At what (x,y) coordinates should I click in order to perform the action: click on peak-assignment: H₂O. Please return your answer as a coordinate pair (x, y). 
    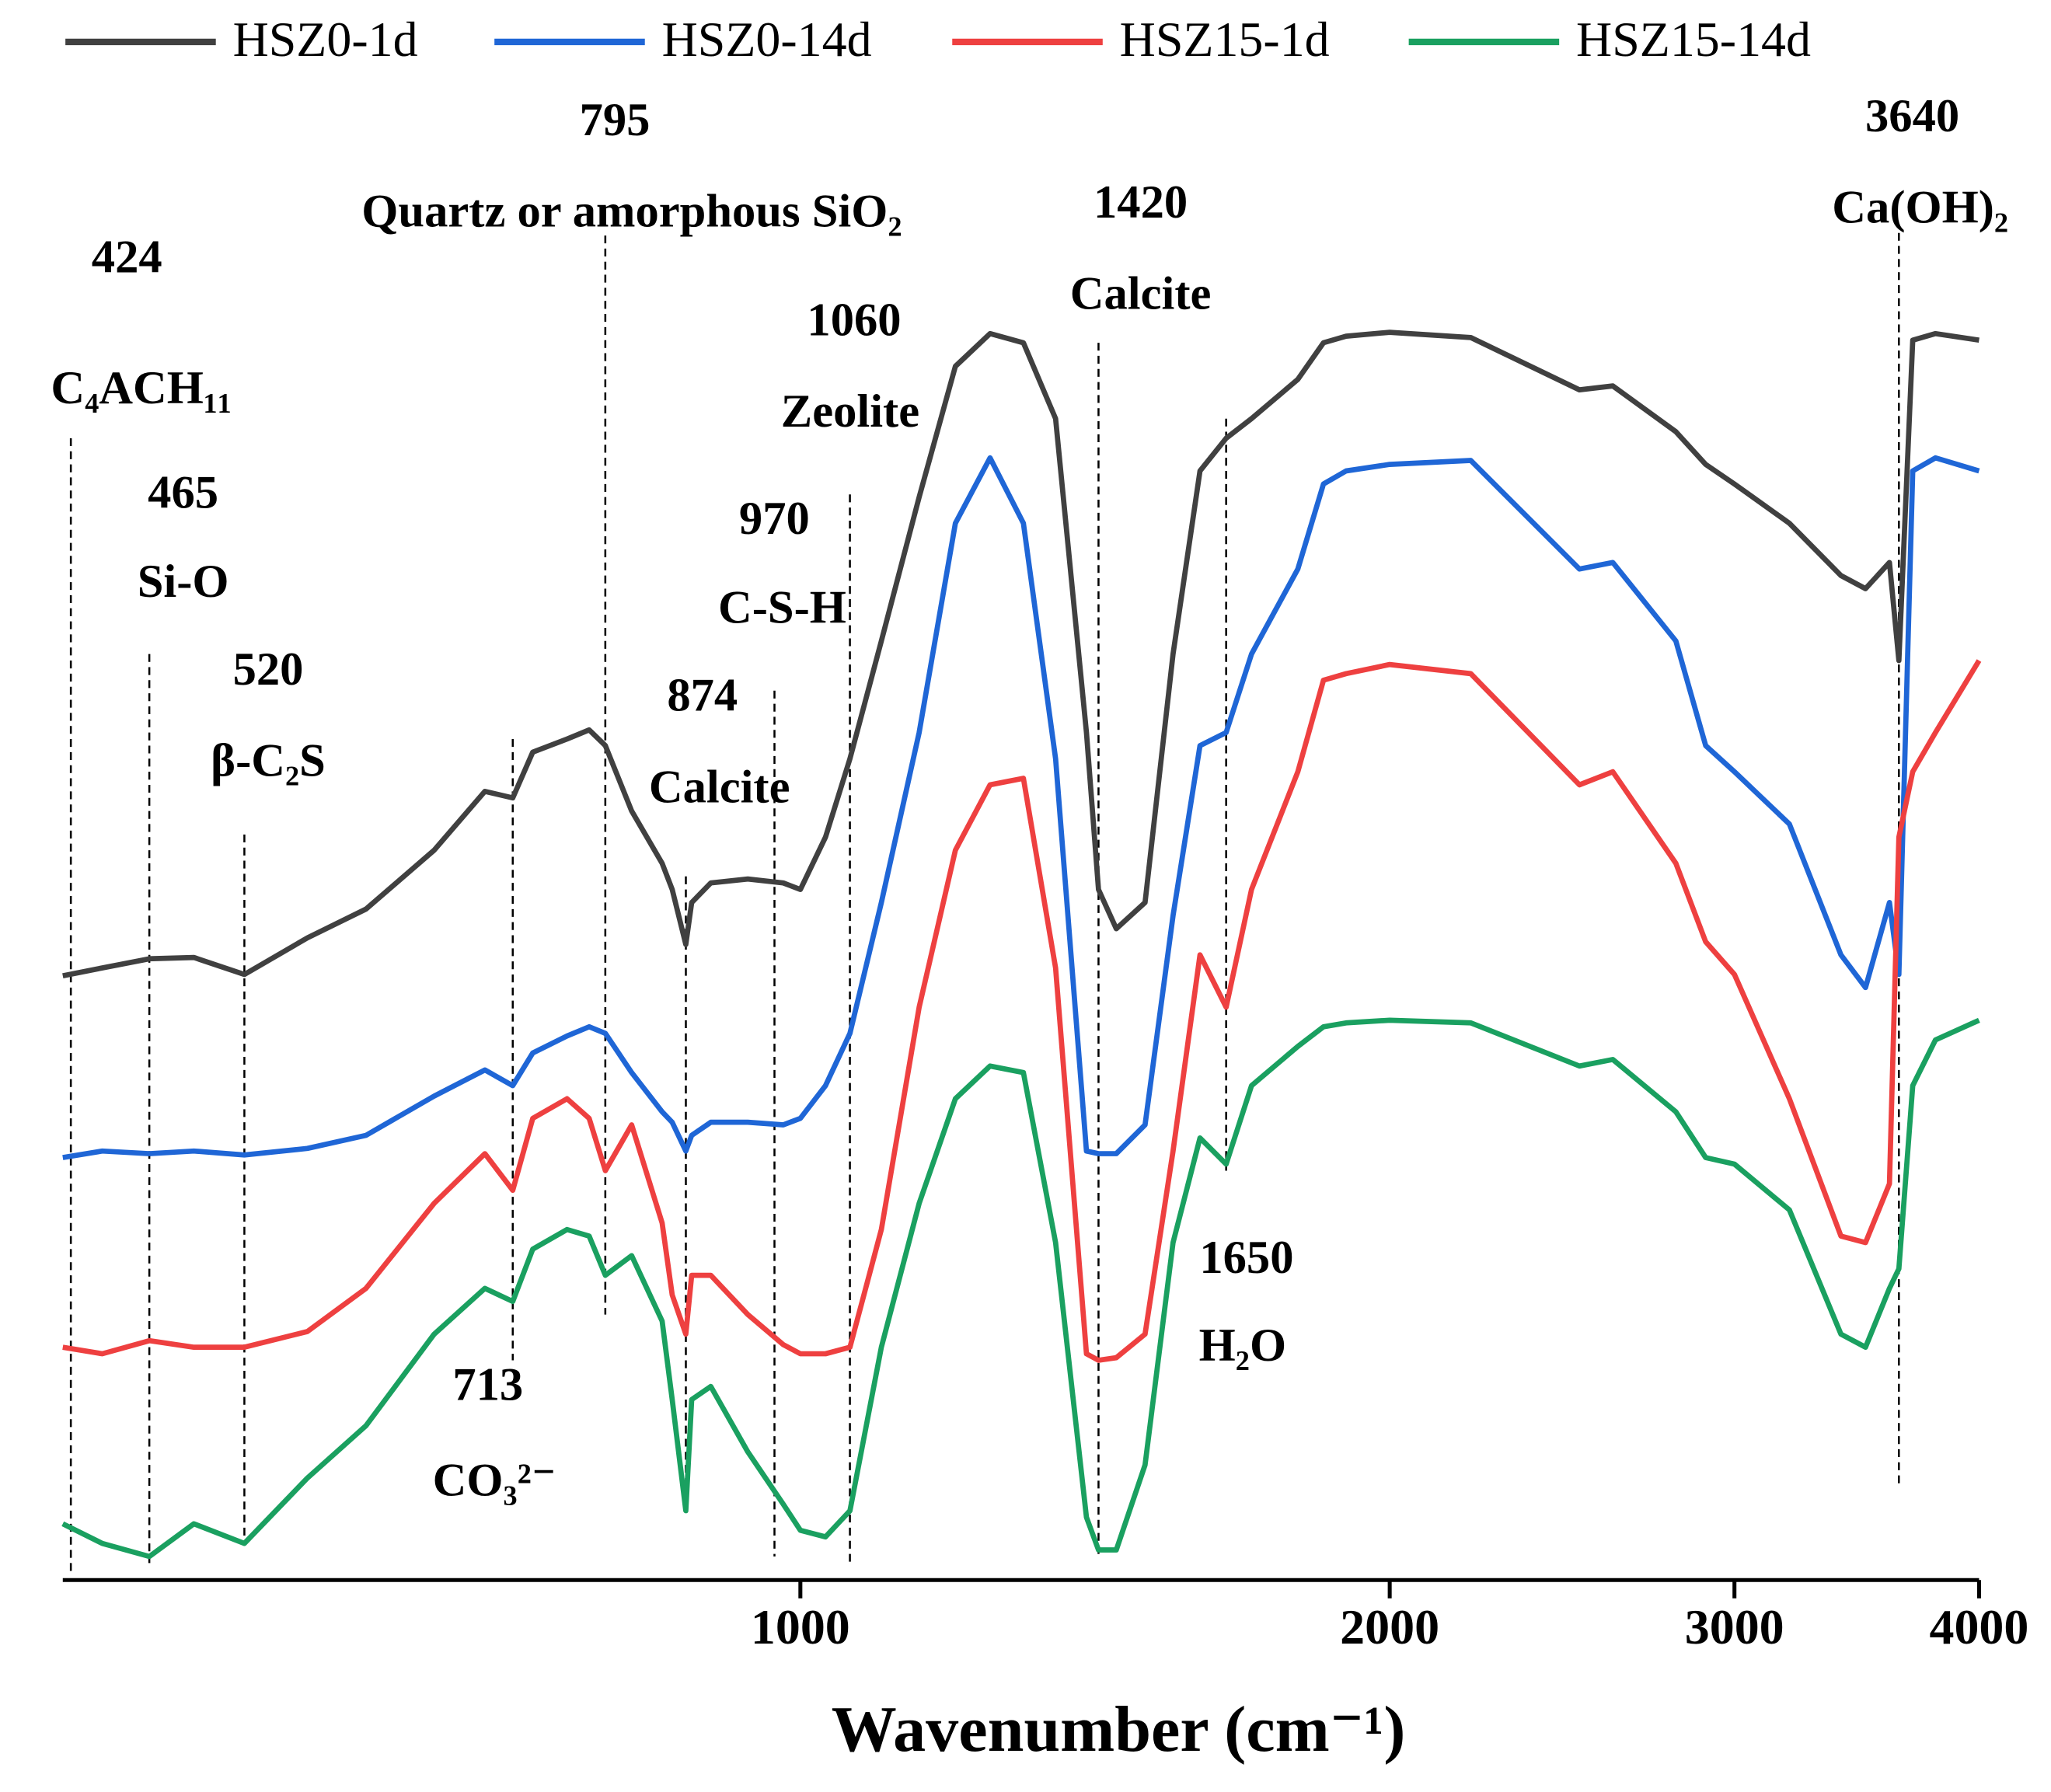
    Looking at the image, I should click on (1242, 1346).